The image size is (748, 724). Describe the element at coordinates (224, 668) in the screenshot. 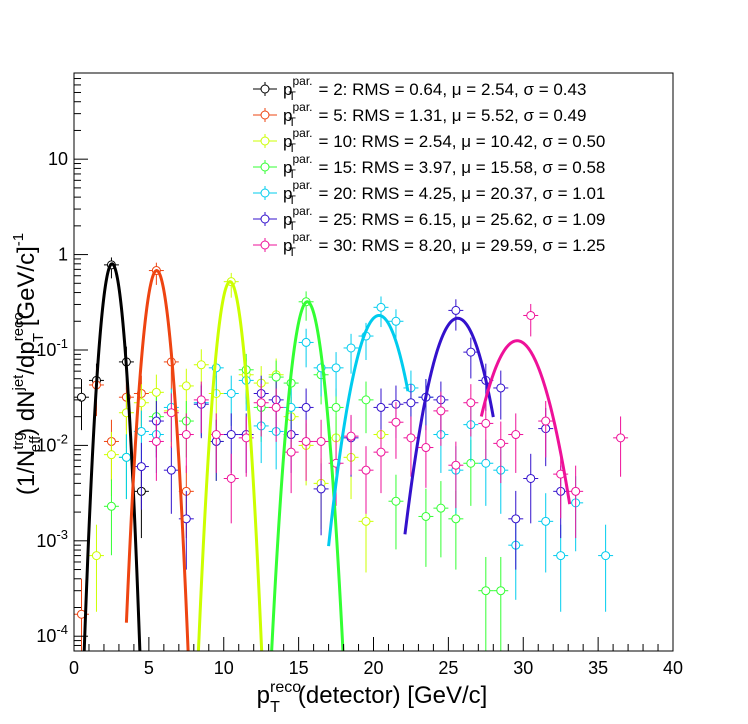

I see `x-tick-label: 10` at that location.